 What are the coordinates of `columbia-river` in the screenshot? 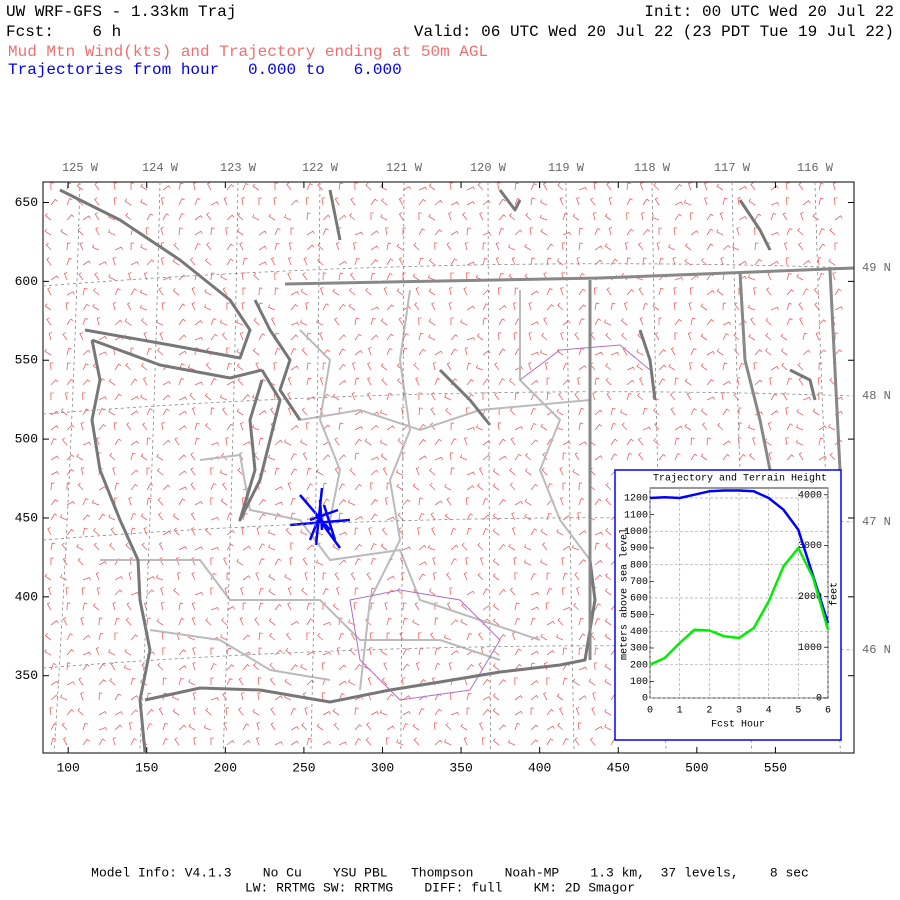 It's located at (370, 631).